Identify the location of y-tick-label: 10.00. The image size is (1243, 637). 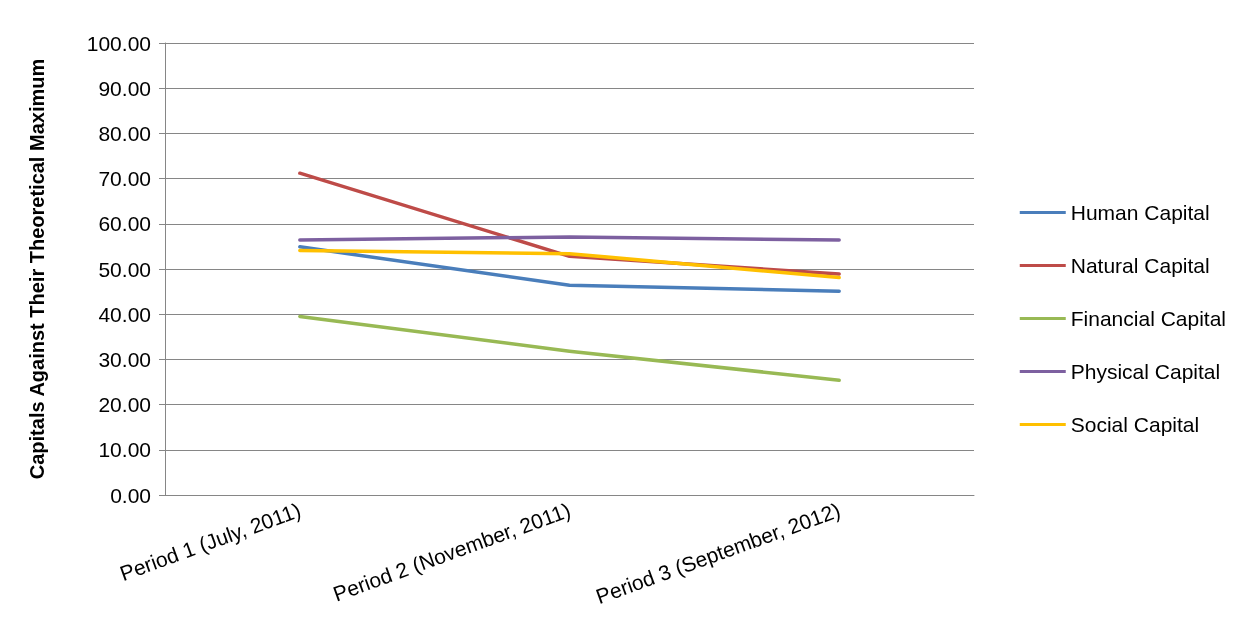
(124, 450).